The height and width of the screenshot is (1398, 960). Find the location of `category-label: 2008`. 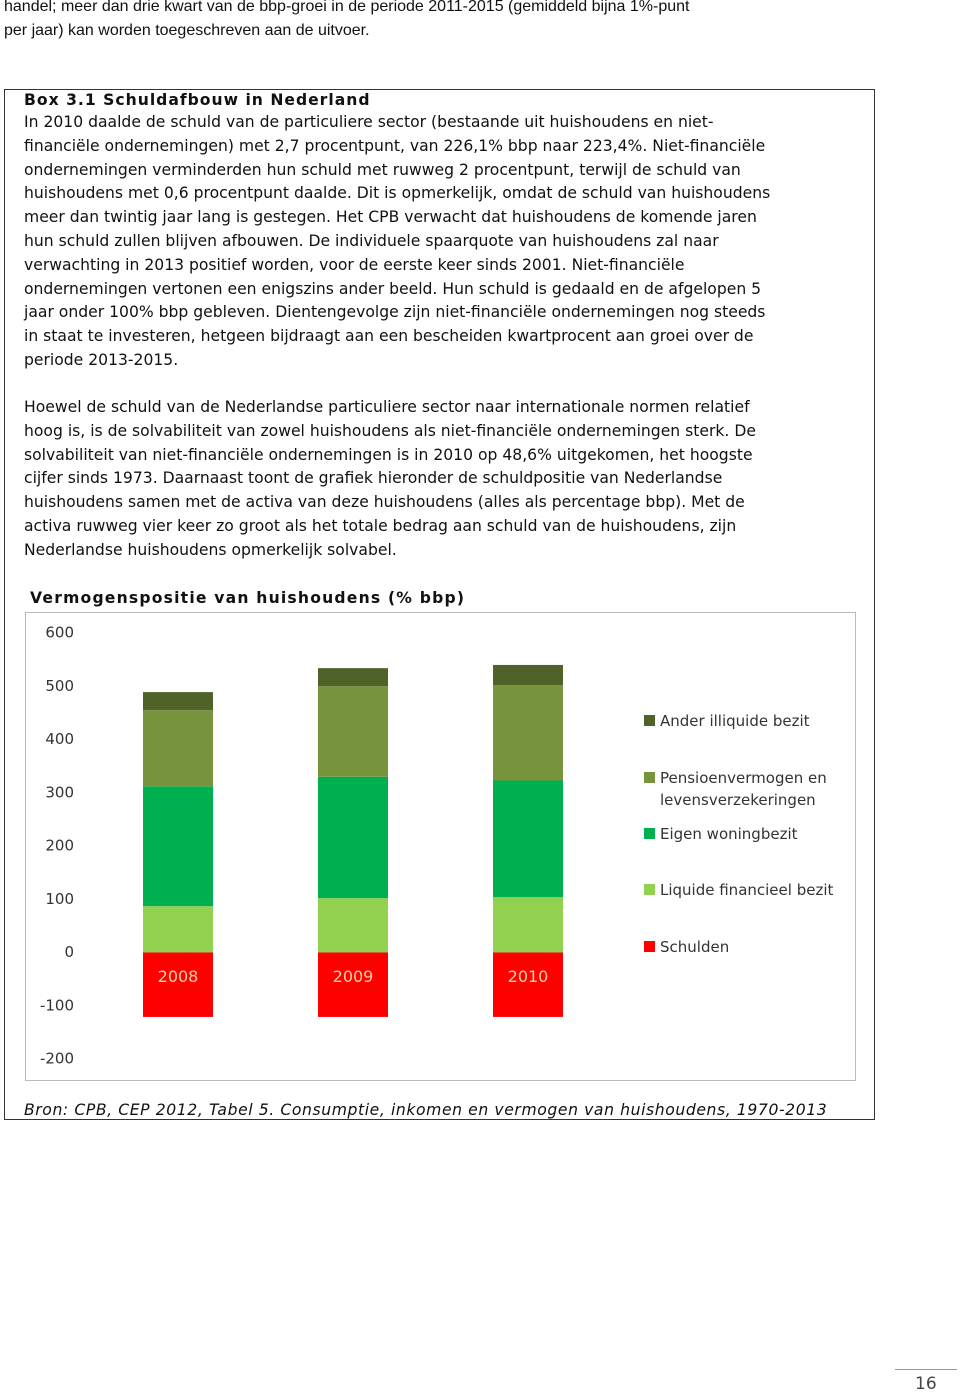

category-label: 2008 is located at coordinates (178, 976).